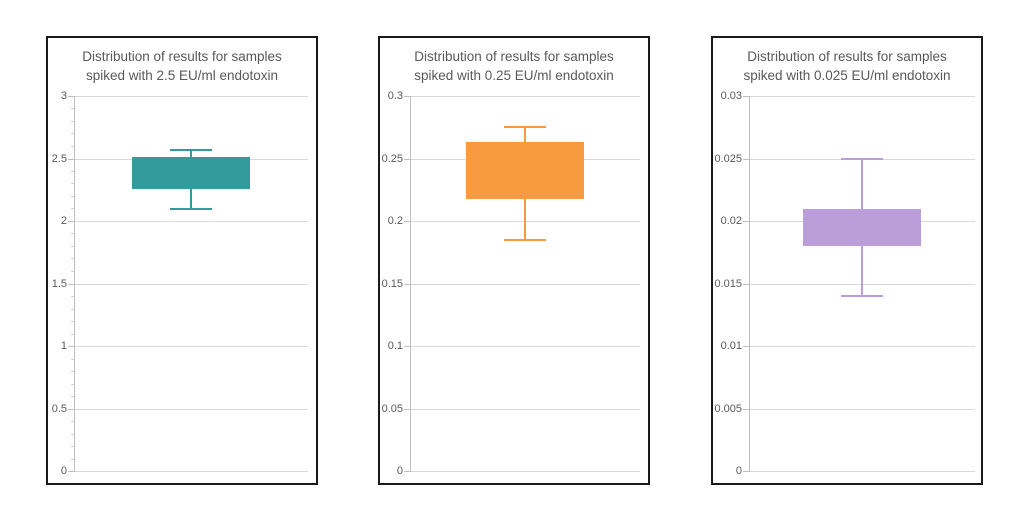 Image resolution: width=1025 pixels, height=520 pixels. Describe the element at coordinates (59, 284) in the screenshot. I see `y-tick-label: 1.5` at that location.